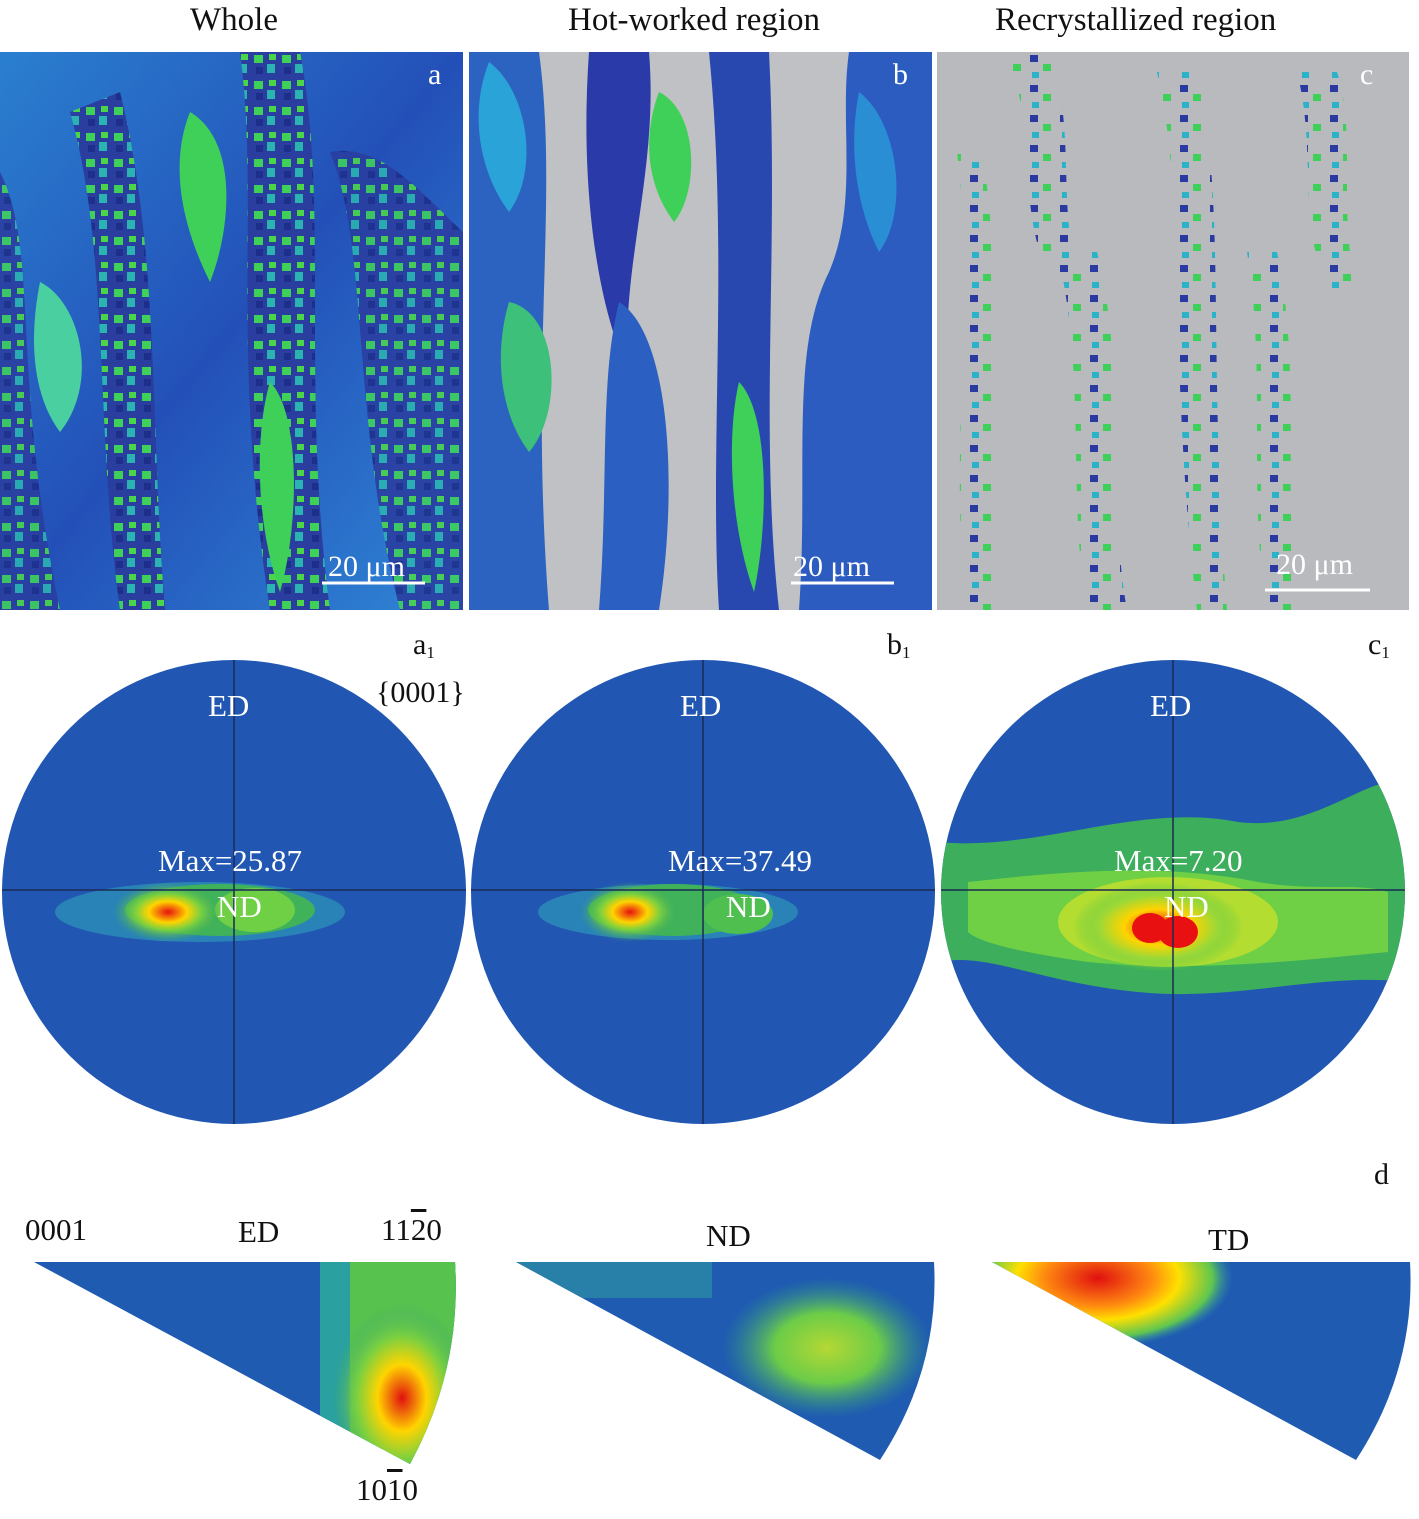 This screenshot has width=1419, height=1519. Describe the element at coordinates (1381, 1174) in the screenshot. I see `subpanel-label-d: d` at that location.